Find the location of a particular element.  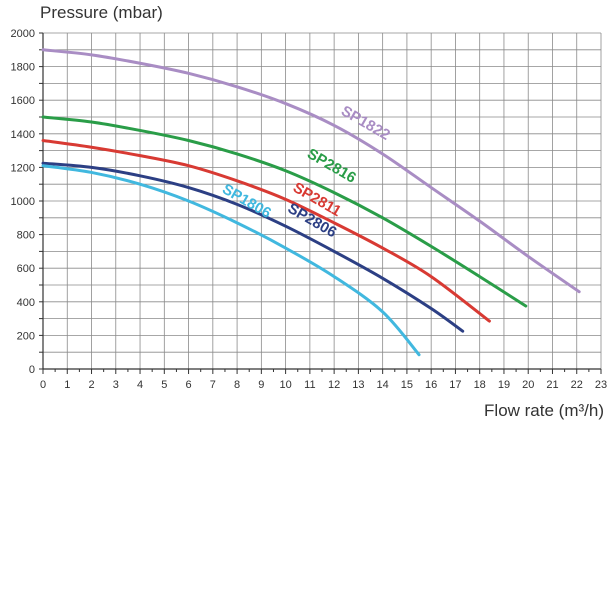

x-tick-label: 10 is located at coordinates (285, 385).